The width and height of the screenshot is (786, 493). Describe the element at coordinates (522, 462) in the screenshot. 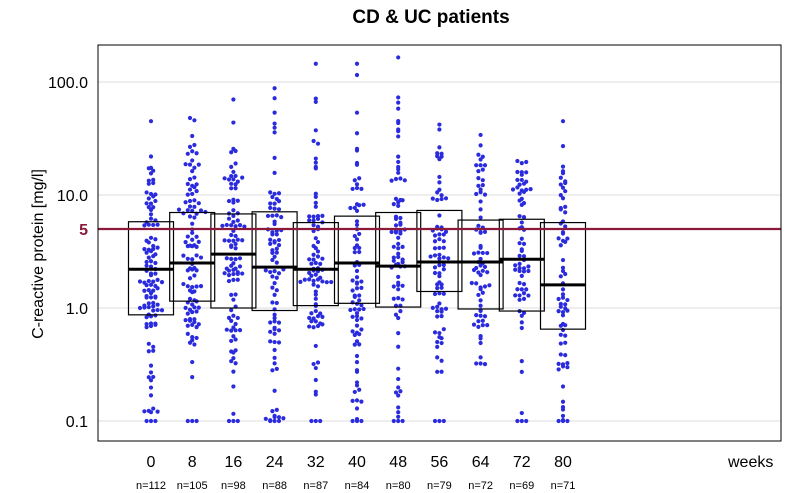

I see `x-tick-label: 72` at that location.